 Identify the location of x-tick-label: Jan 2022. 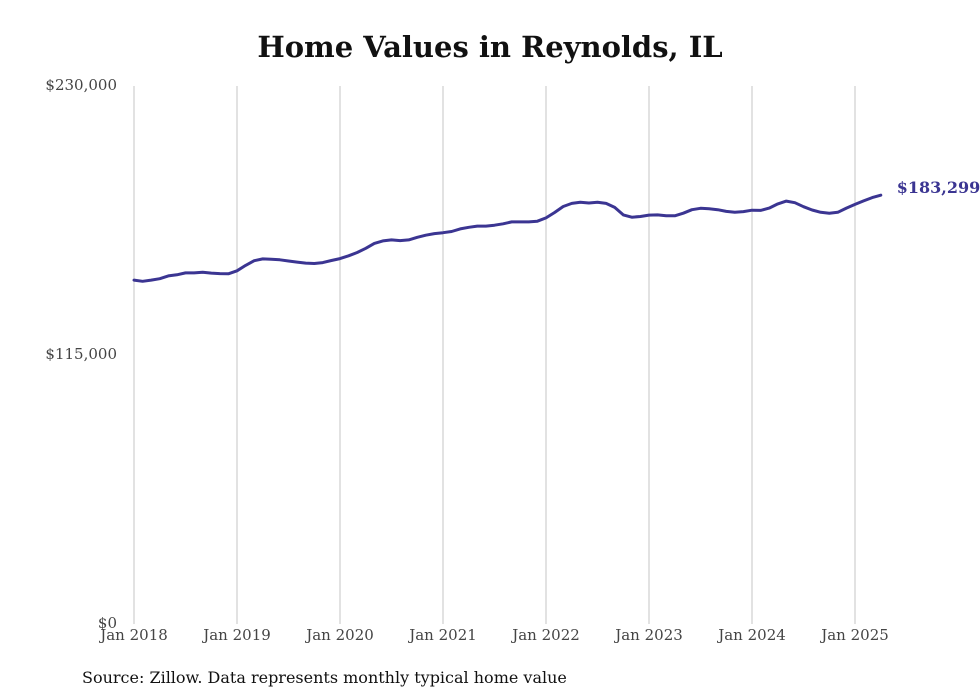
(545, 635).